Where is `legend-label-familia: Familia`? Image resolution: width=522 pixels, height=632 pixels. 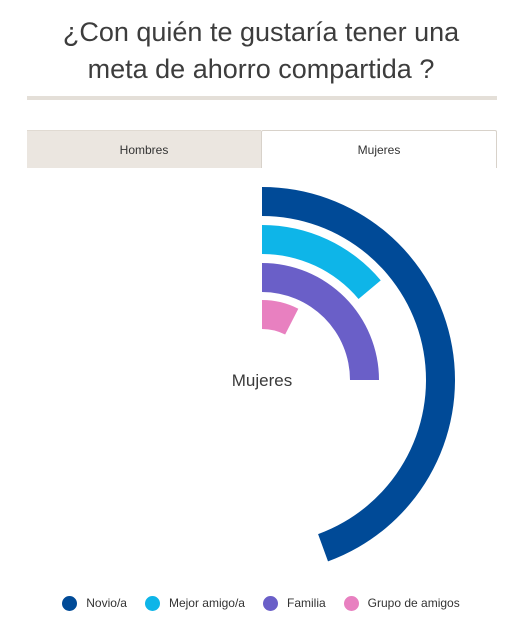
legend-label-familia: Familia is located at coordinates (306, 603).